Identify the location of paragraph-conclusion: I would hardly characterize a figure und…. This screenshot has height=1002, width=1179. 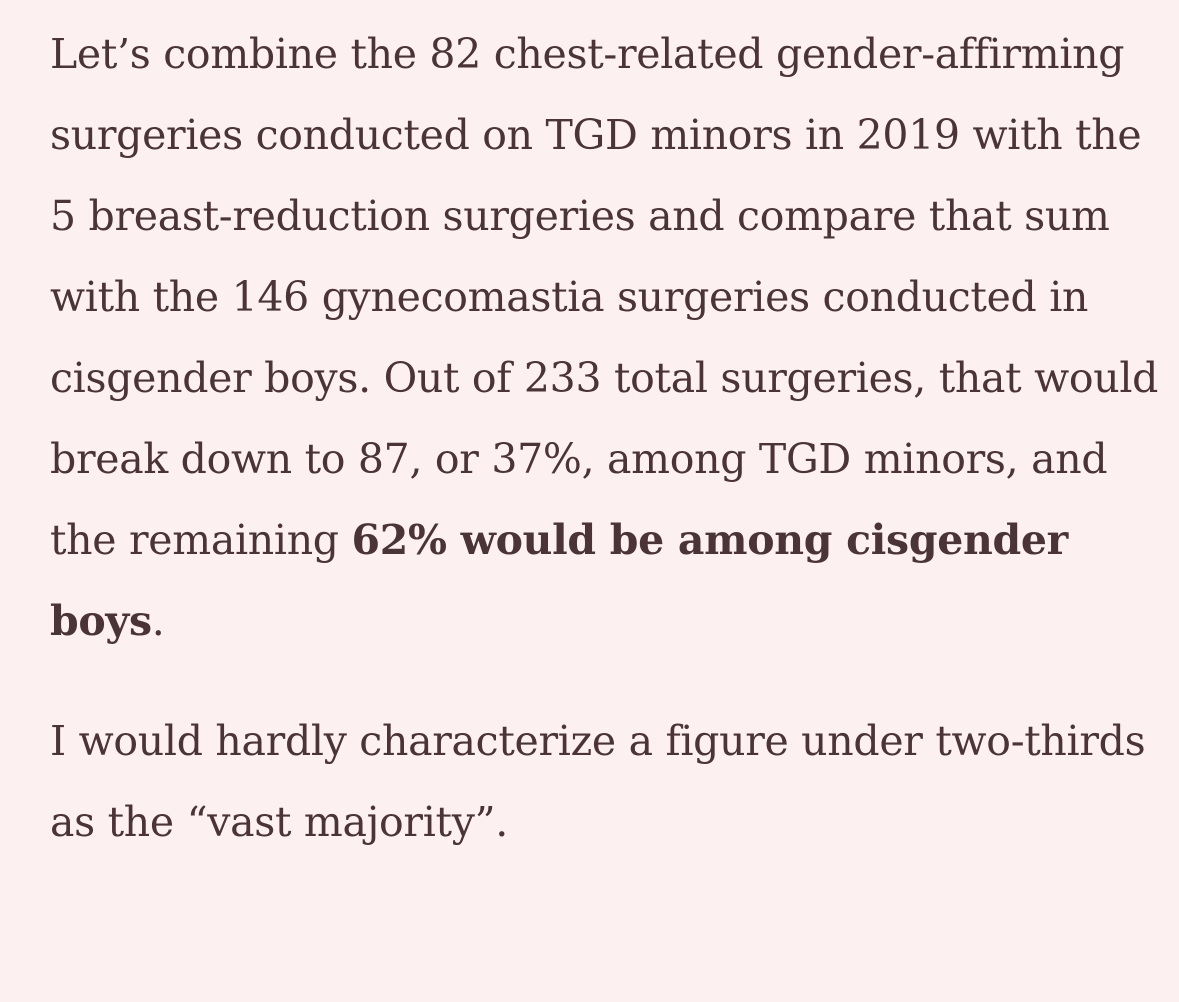
(598, 781).